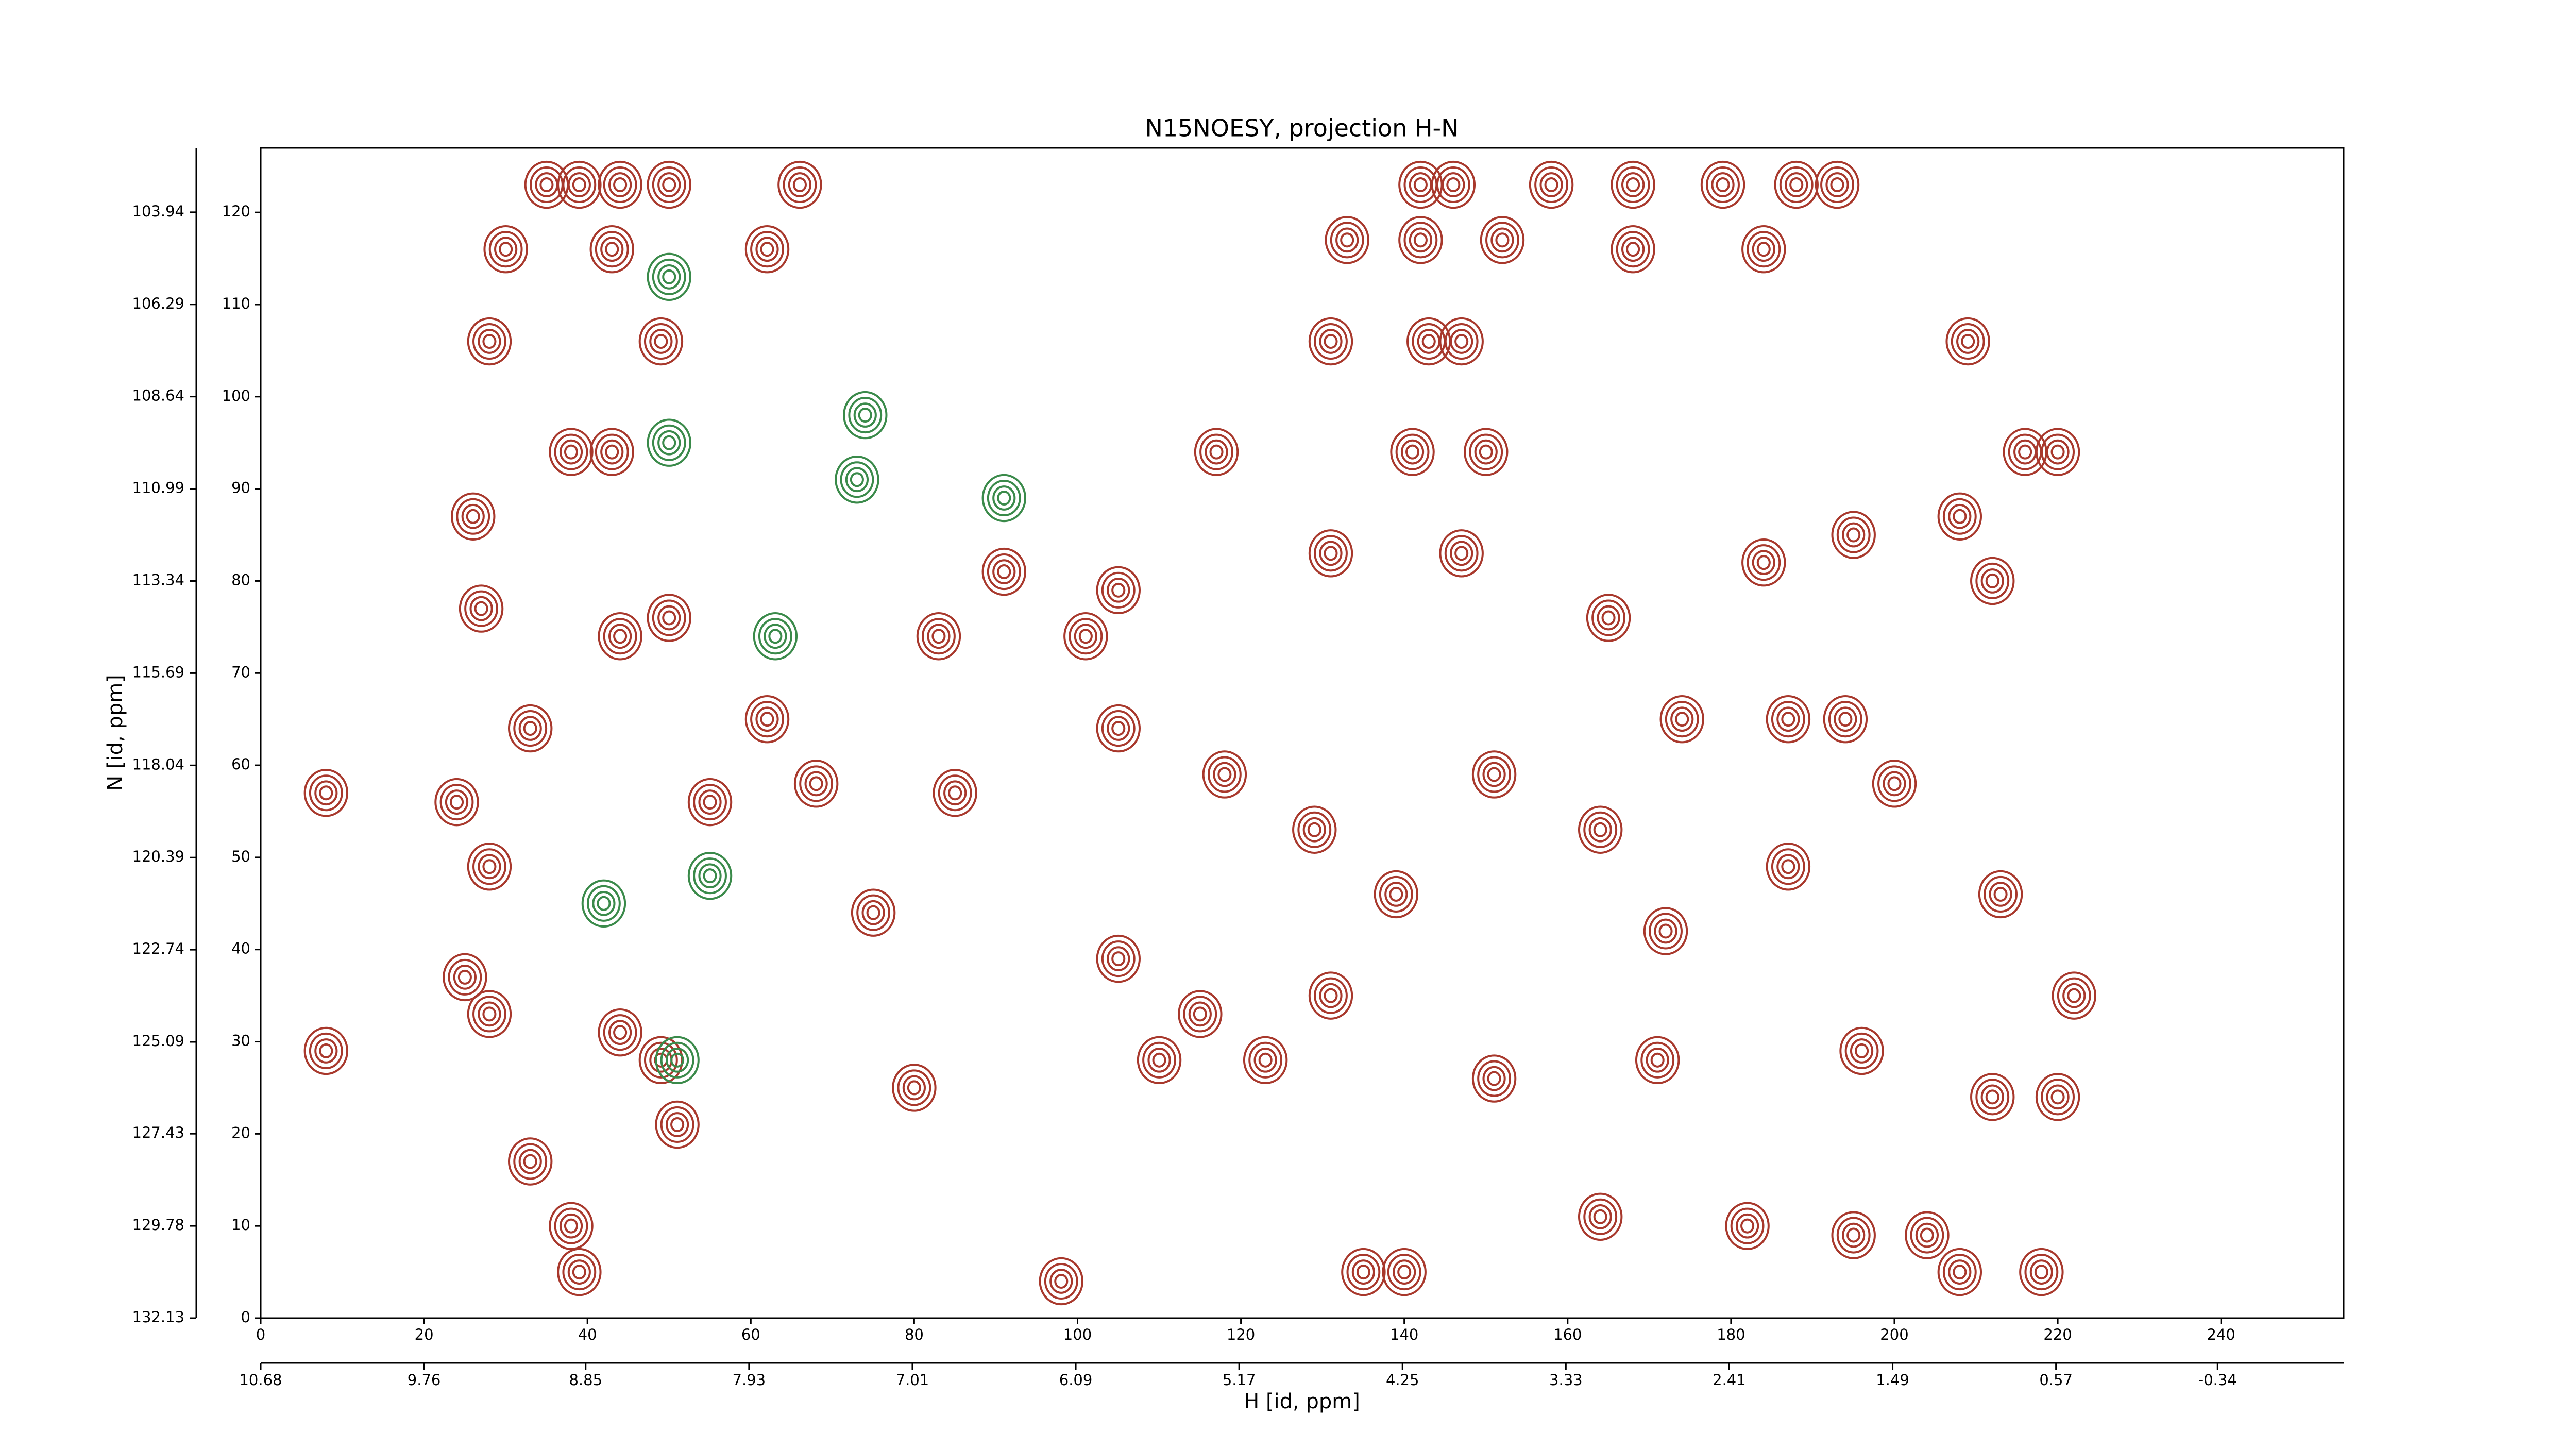 Image resolution: width=2576 pixels, height=1449 pixels. What do you see at coordinates (158, 396) in the screenshot?
I see `y2-tick-label: 108.64` at bounding box center [158, 396].